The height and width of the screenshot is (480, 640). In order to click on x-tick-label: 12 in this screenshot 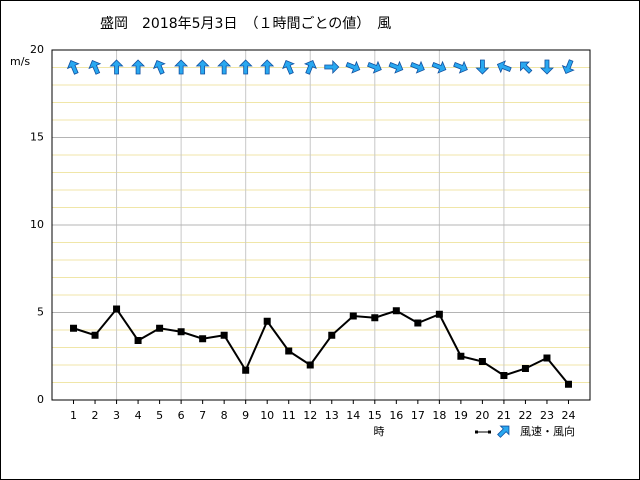, I will do `click(310, 415)`.